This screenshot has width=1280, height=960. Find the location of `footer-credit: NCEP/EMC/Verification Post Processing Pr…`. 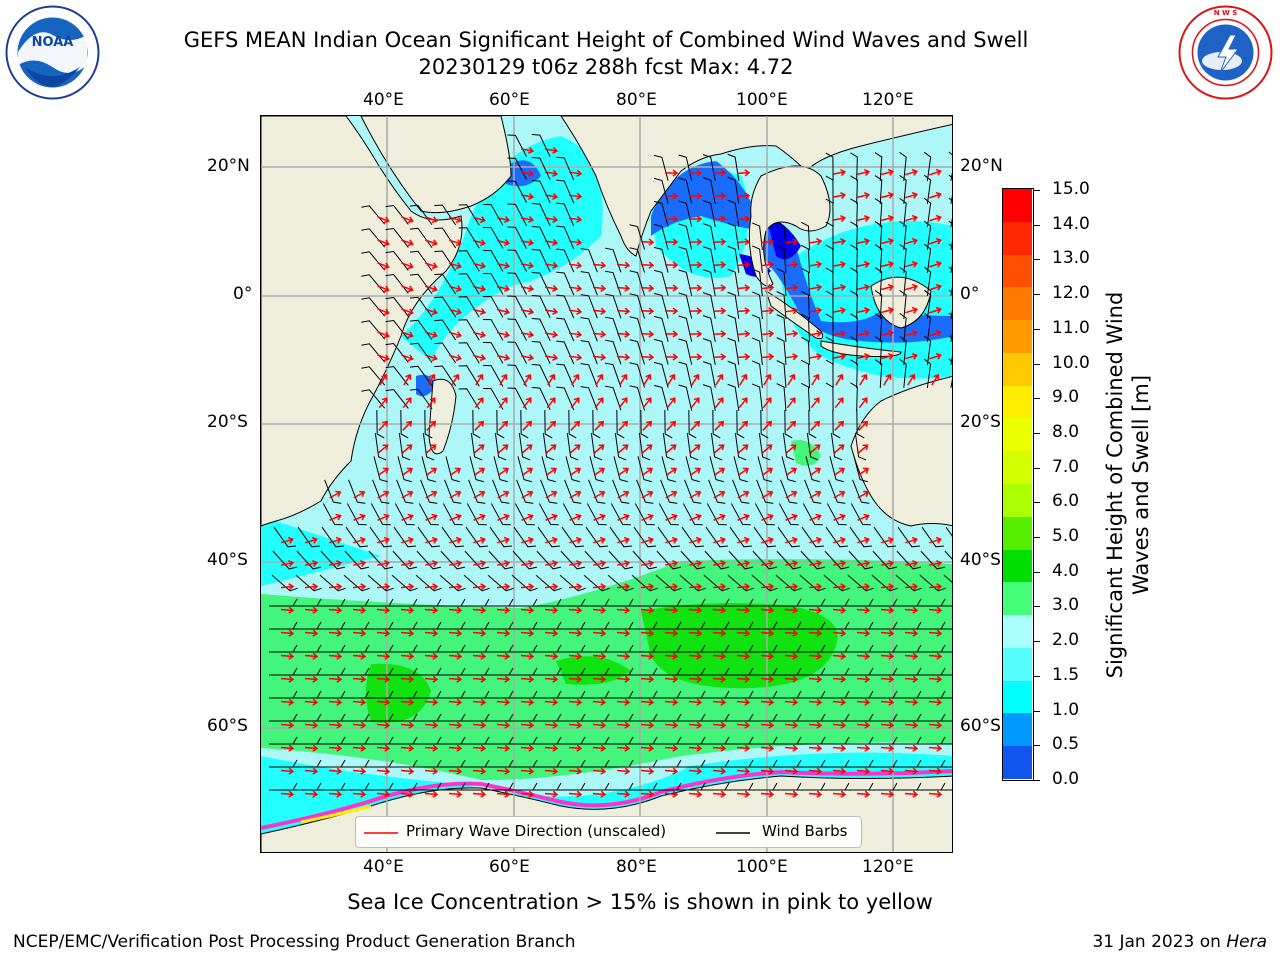

footer-credit: NCEP/EMC/Verification Post Processing Pr… is located at coordinates (294, 942).